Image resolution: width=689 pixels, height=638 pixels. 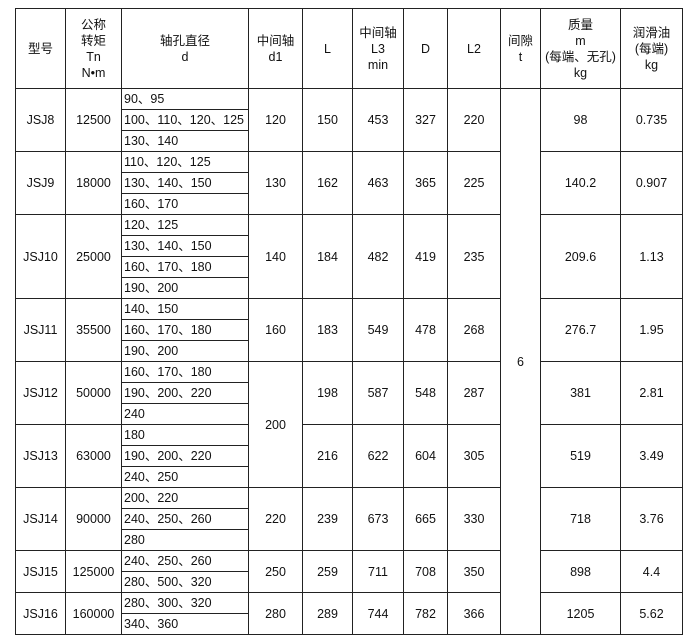 I want to click on table-row: JSJ13 63000 180 216 622 604 305 519 3.49, so click(x=349, y=456).